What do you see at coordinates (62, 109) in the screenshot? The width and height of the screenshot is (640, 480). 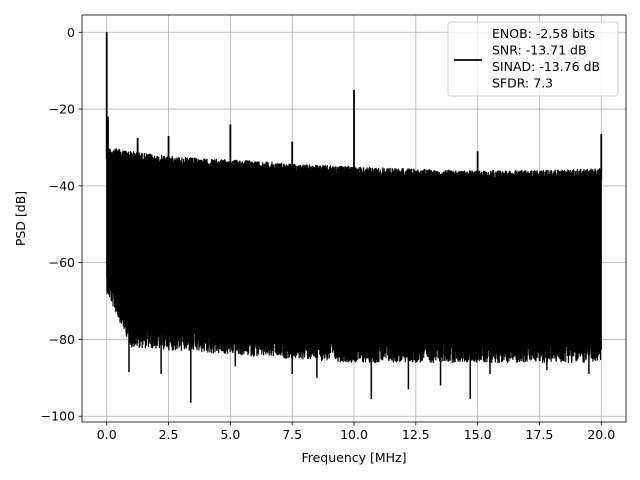 I see `y-tick-label: −20` at bounding box center [62, 109].